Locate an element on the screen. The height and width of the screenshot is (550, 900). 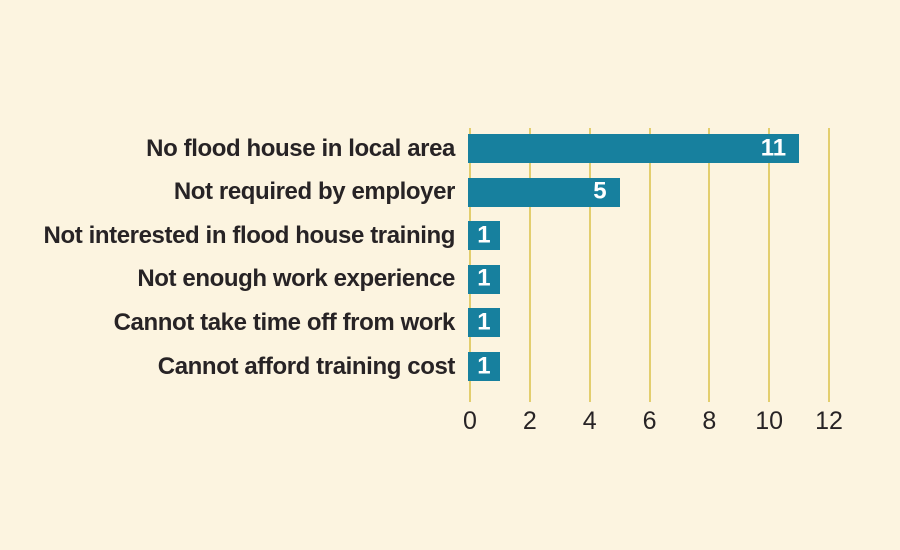
x-tick-label: 8 is located at coordinates (709, 421).